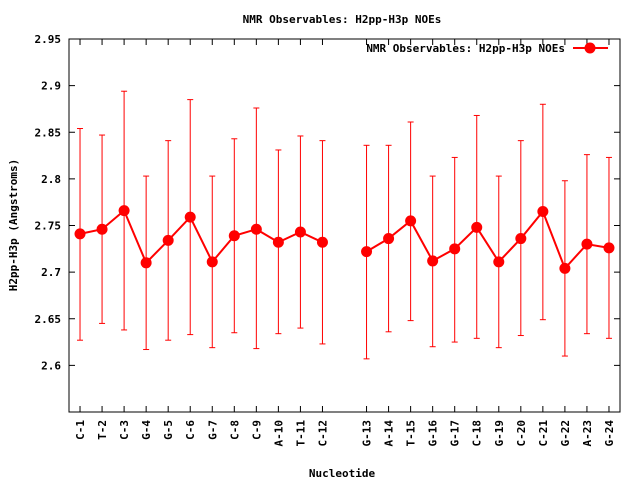 This screenshot has height=480, width=640. Describe the element at coordinates (411, 433) in the screenshot. I see `x-tick-label: T-15` at that location.